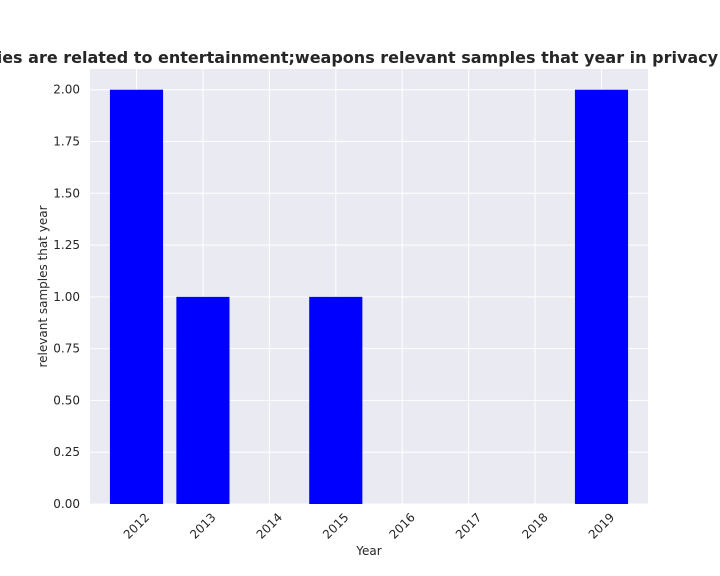  What do you see at coordinates (66, 193) in the screenshot?
I see `y-tick-label: 1.50` at bounding box center [66, 193].